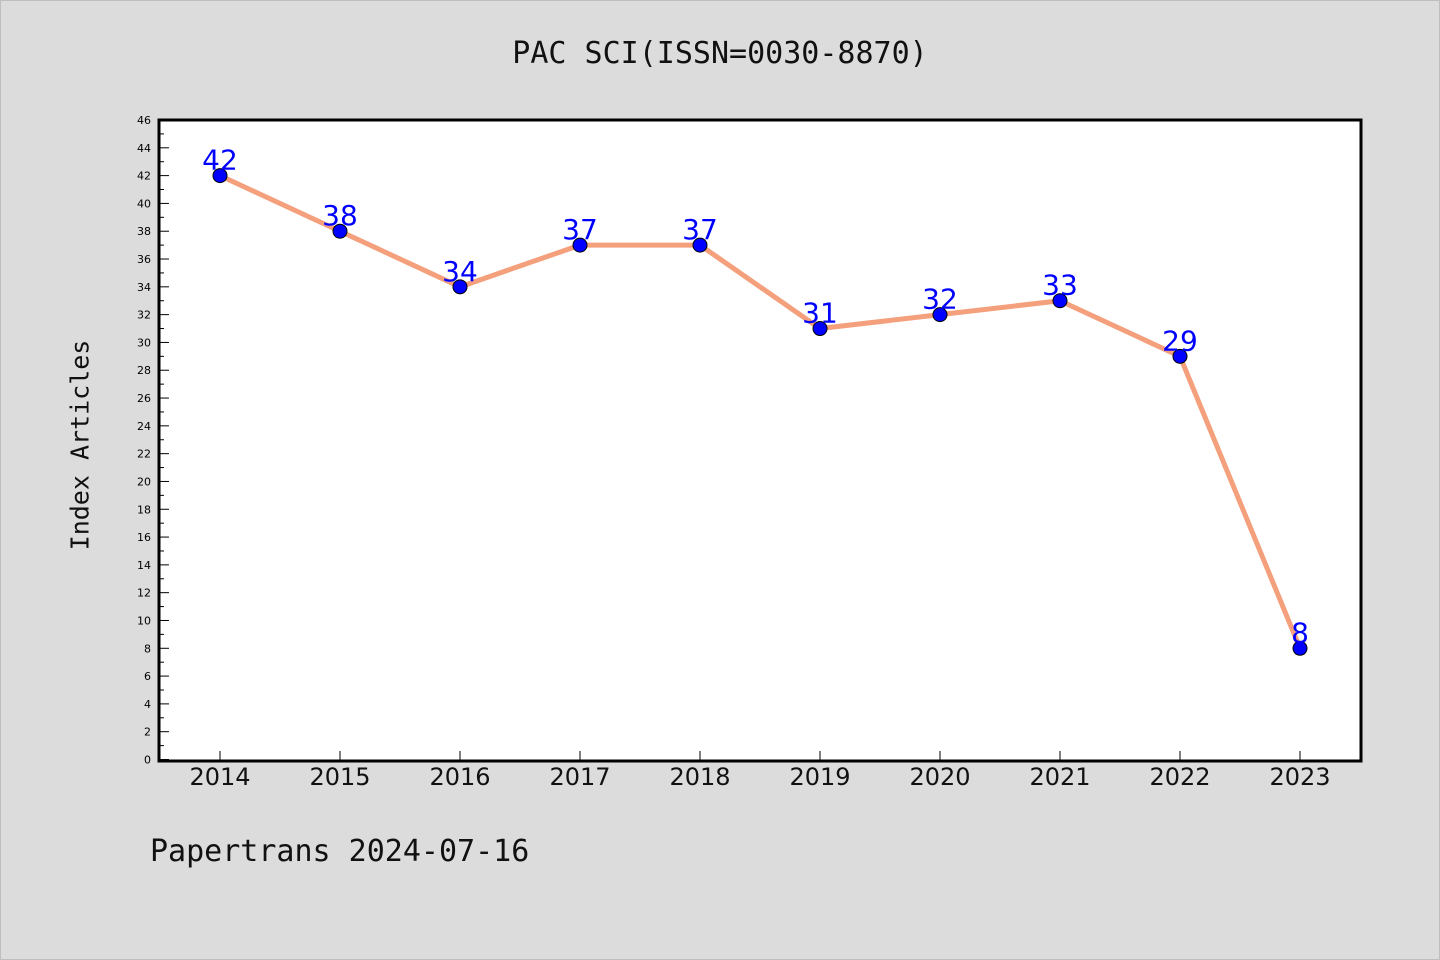  I want to click on y-tick-label: 40, so click(144, 203).